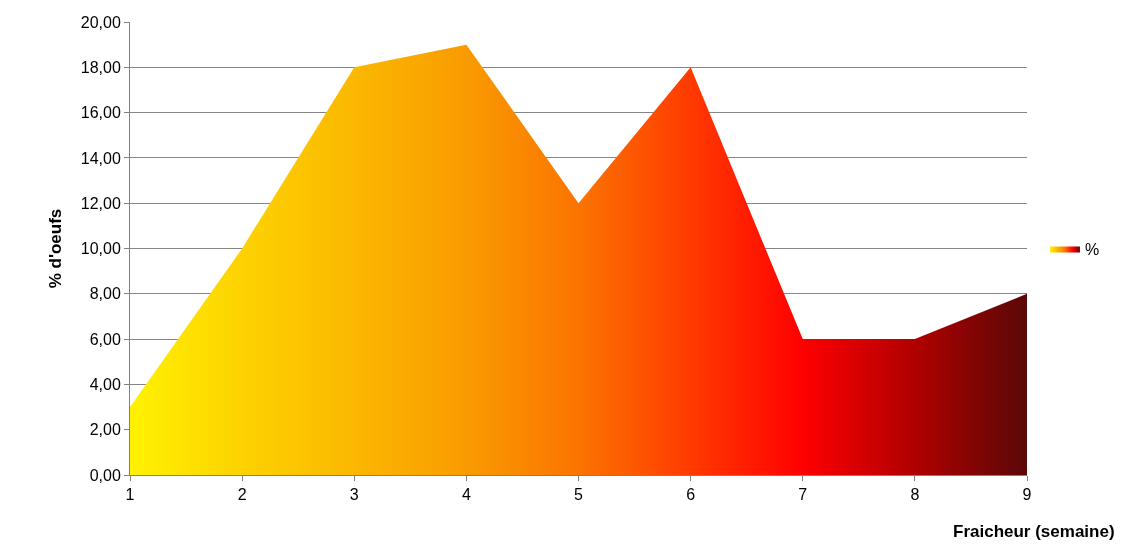 The image size is (1123, 544). What do you see at coordinates (579, 495) in the screenshot?
I see `x-tick-label: 5` at bounding box center [579, 495].